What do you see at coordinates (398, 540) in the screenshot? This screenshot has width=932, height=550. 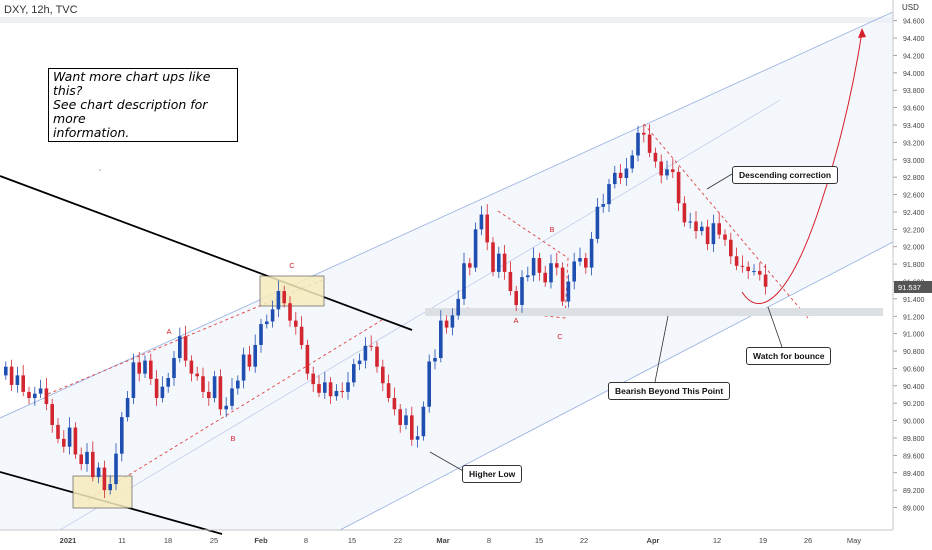 I see `x-tick-label: 22` at bounding box center [398, 540].